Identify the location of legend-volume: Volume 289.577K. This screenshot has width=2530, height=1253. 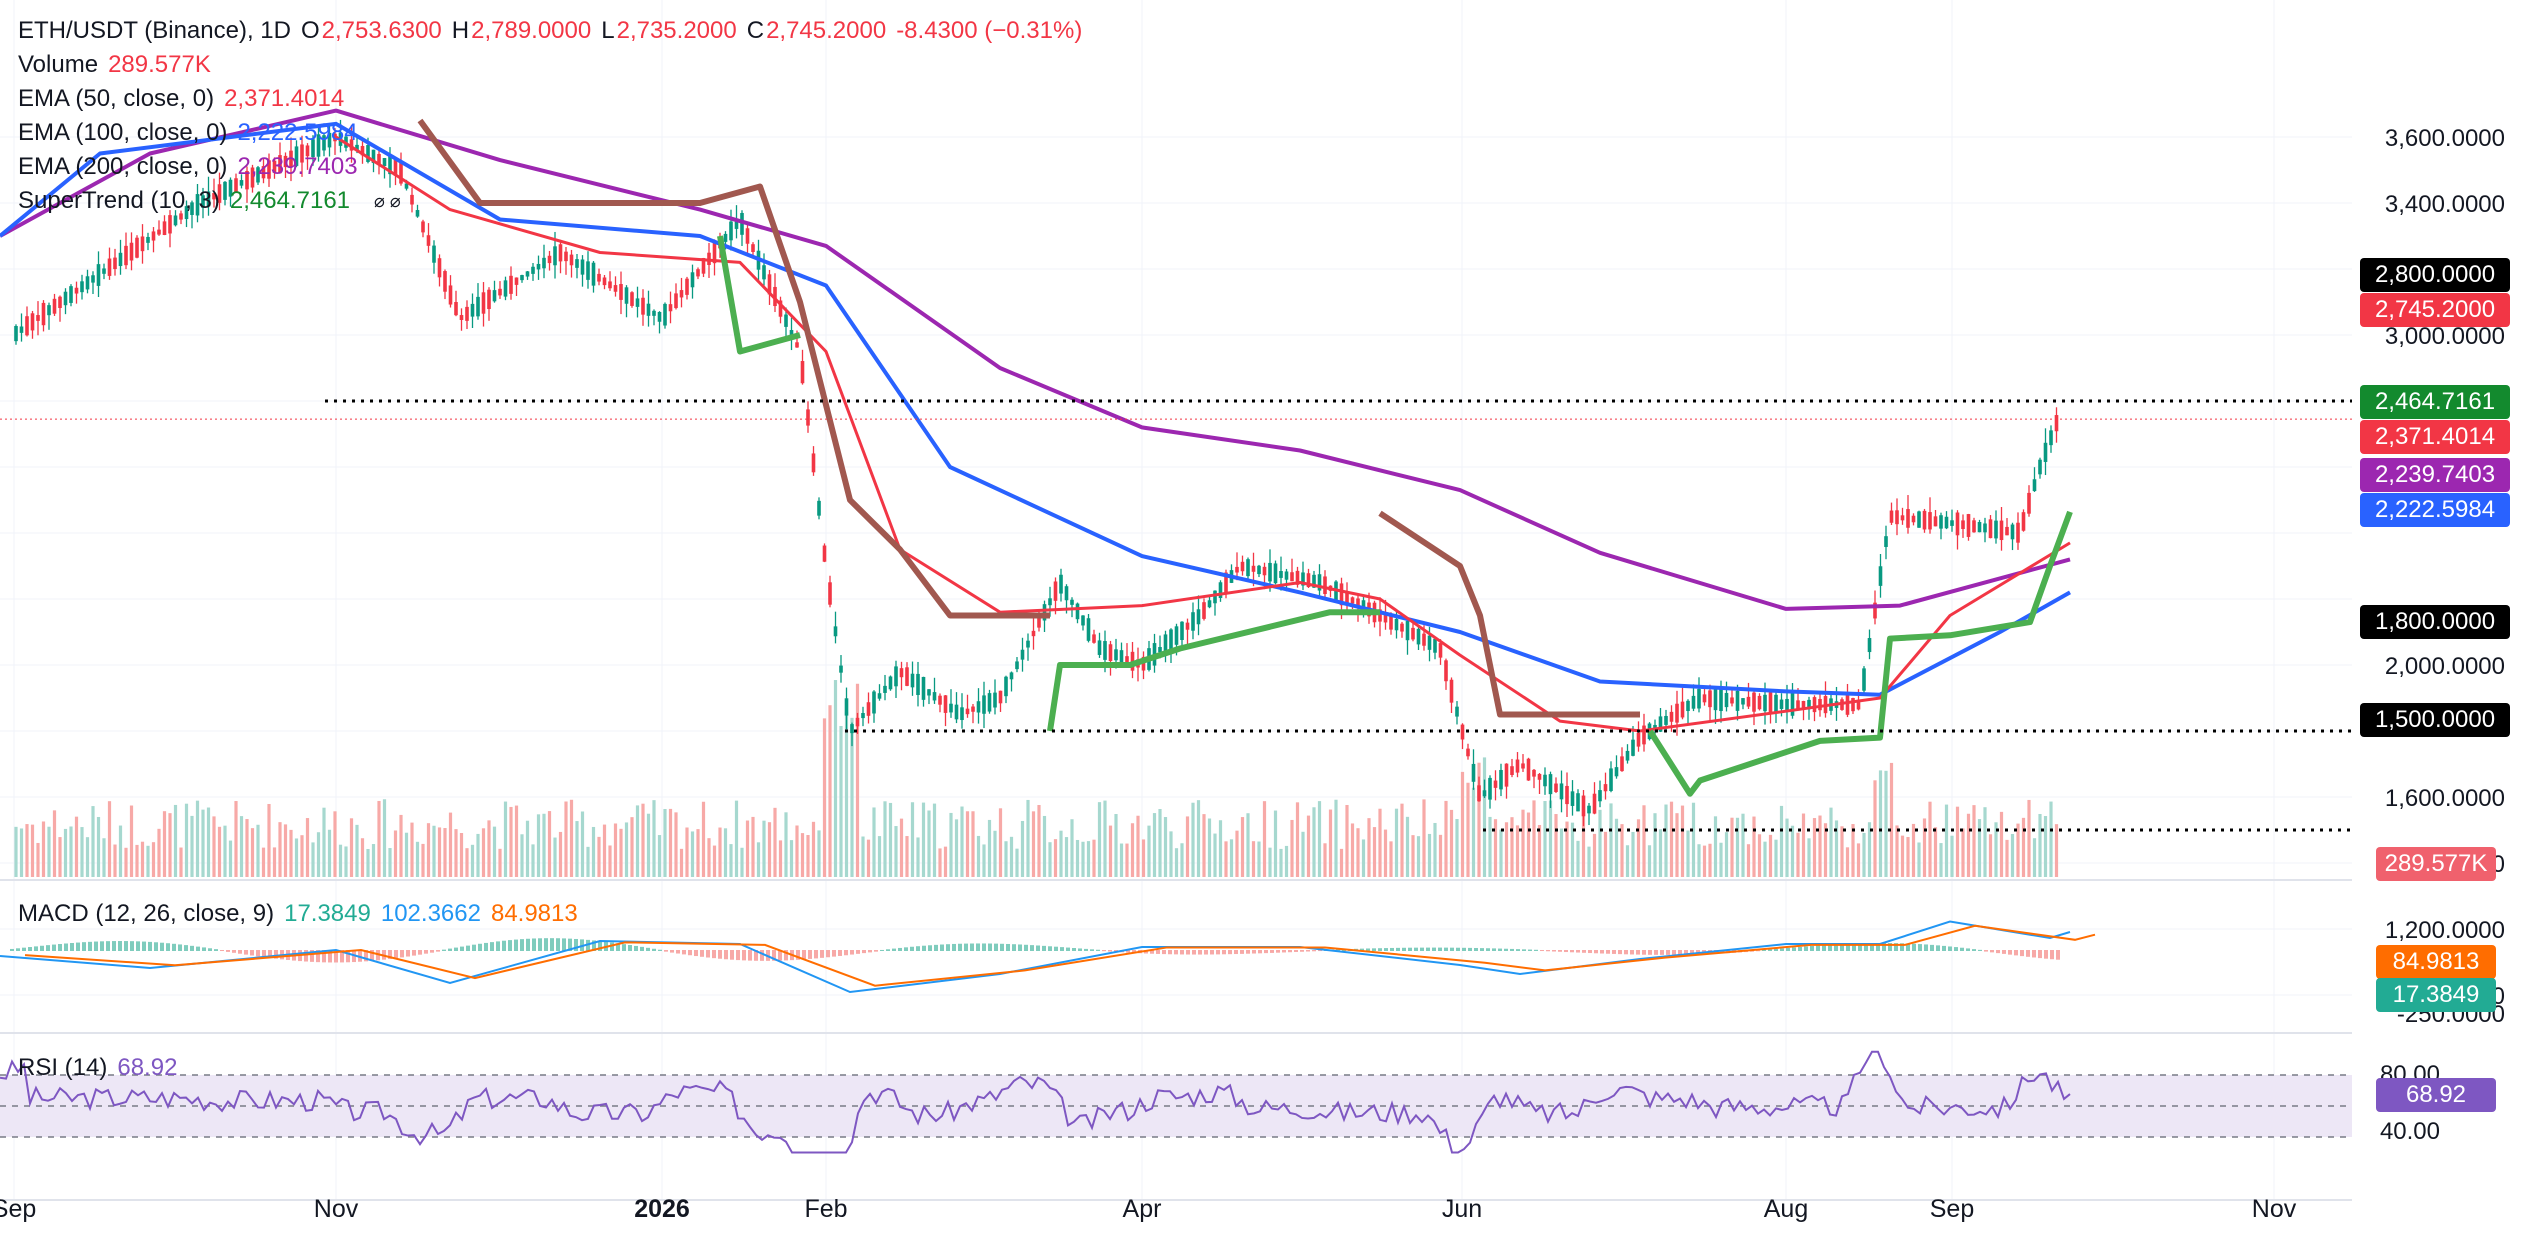
(550, 65).